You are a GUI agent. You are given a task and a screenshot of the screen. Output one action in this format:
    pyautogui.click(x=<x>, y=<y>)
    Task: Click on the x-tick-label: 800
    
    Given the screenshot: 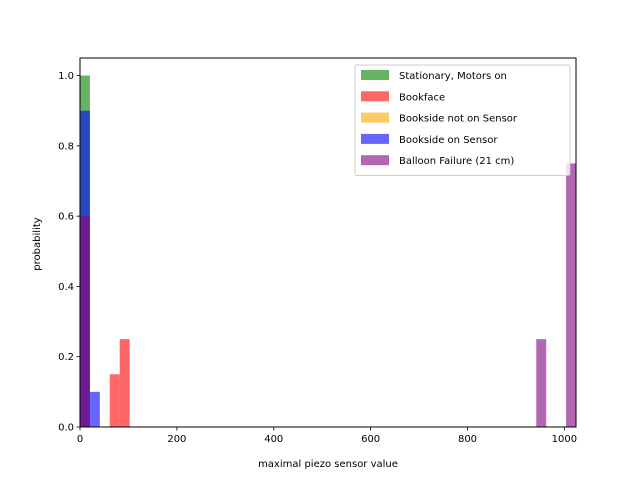 What is the action you would take?
    pyautogui.click(x=467, y=439)
    